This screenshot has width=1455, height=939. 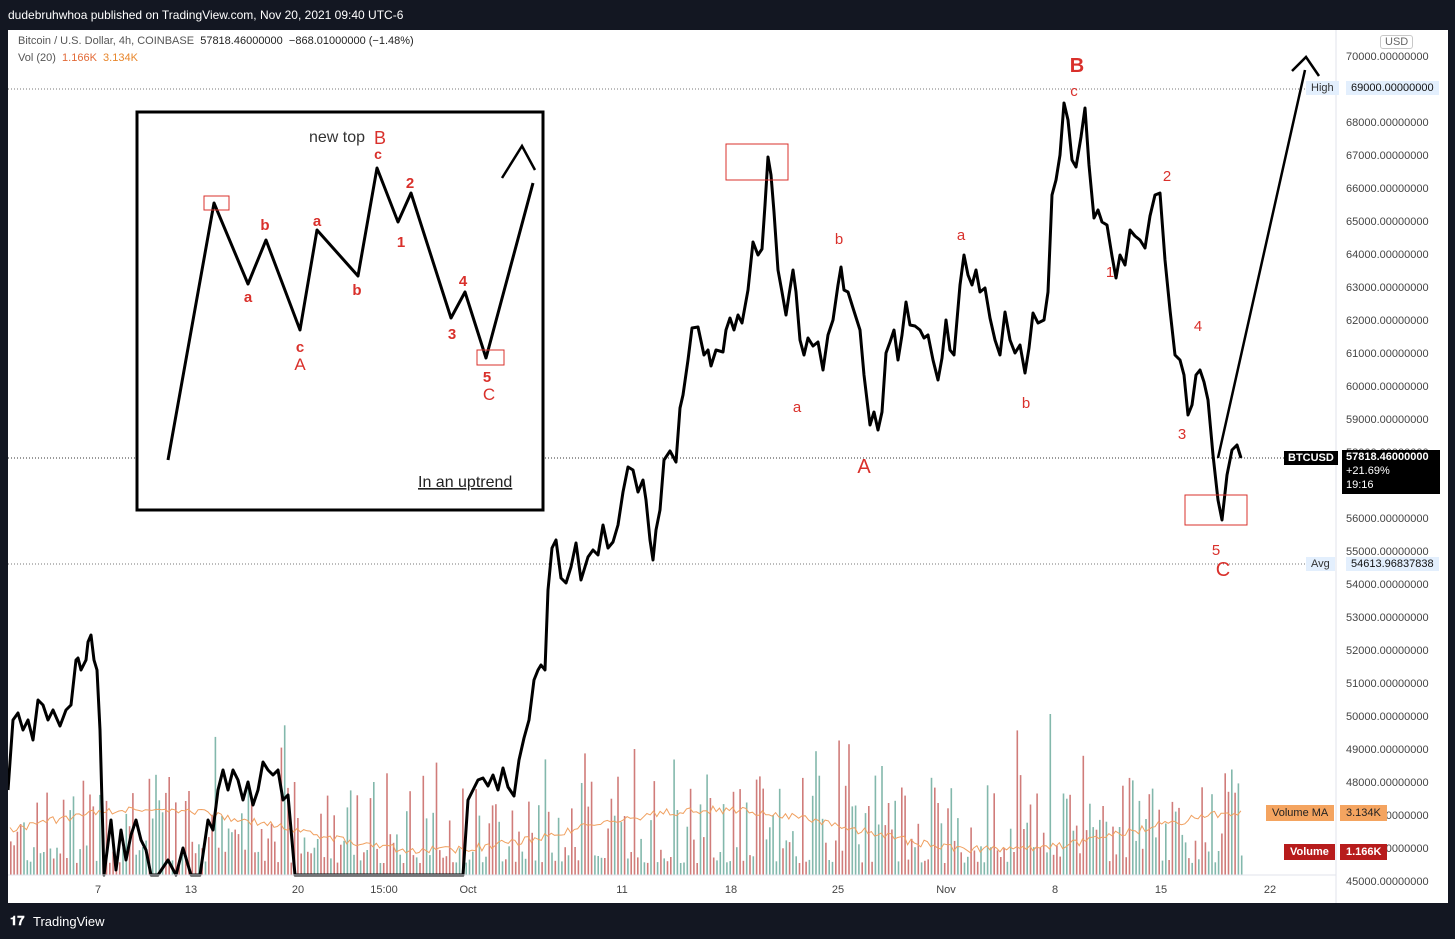 What do you see at coordinates (337, 137) in the screenshot?
I see `inset-new-top: new top` at bounding box center [337, 137].